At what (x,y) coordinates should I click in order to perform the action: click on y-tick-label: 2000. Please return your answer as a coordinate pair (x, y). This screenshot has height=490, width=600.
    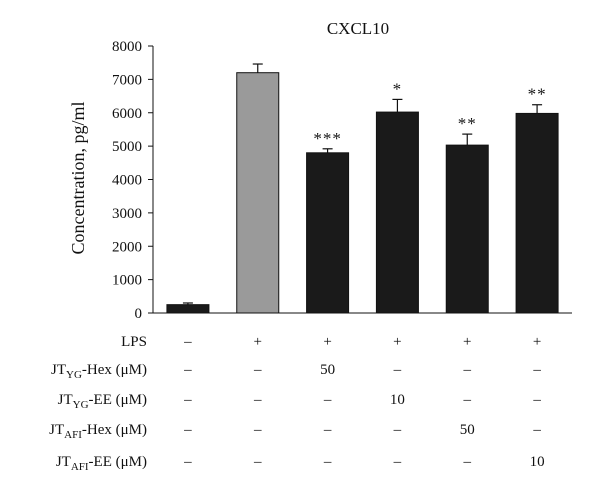
    Looking at the image, I should click on (127, 247).